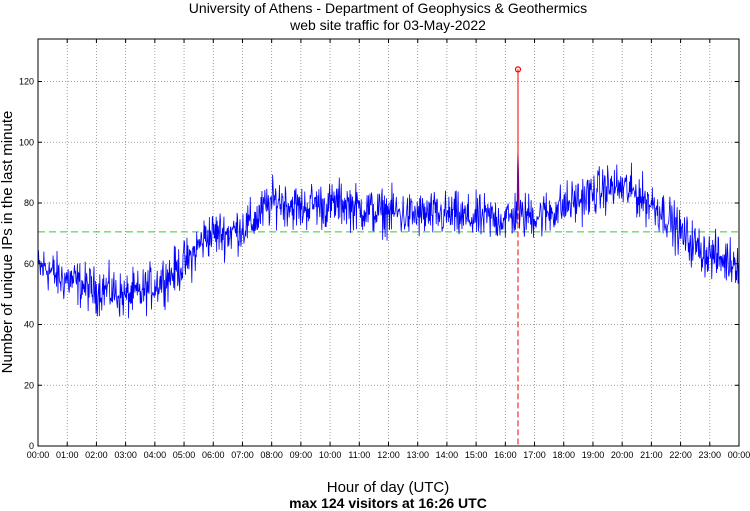 The width and height of the screenshot is (750, 511). I want to click on y-tick-label: 120, so click(26, 82).